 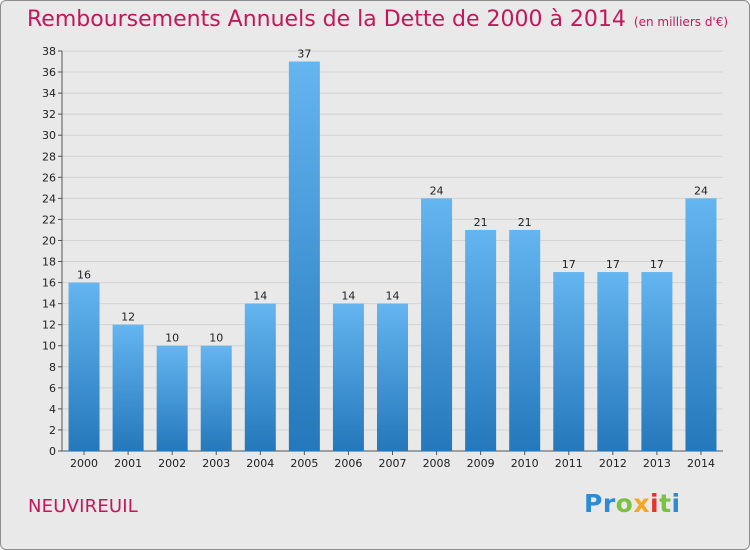 What do you see at coordinates (52, 409) in the screenshot?
I see `y-tick-label: 4` at bounding box center [52, 409].